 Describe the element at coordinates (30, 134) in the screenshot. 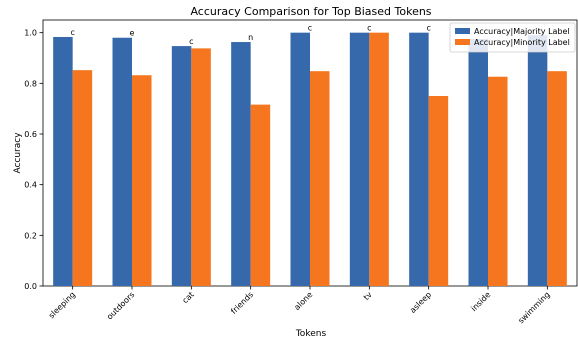

I see `y-tick-label: 0.6` at that location.